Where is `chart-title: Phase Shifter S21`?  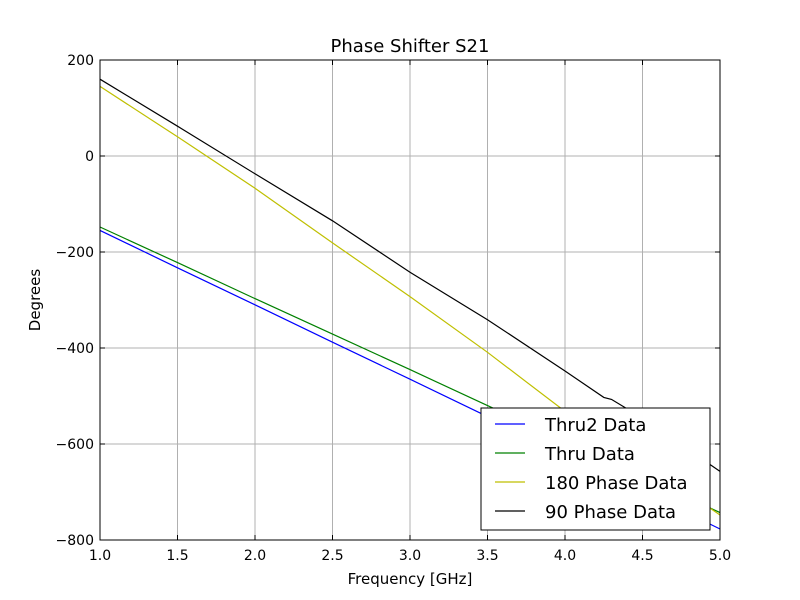 chart-title: Phase Shifter S21 is located at coordinates (410, 46).